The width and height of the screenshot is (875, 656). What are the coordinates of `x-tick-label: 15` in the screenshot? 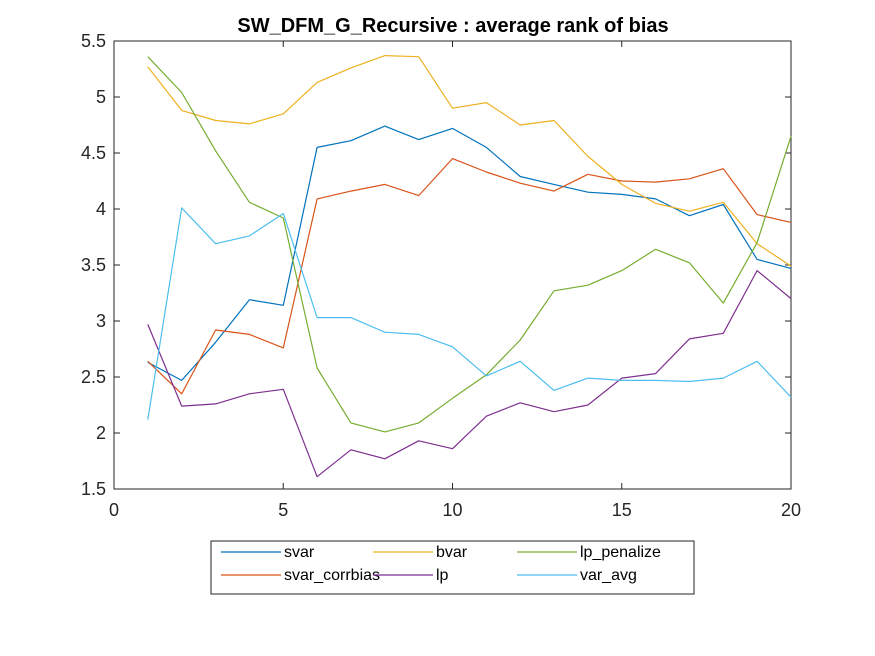 It's located at (622, 510).